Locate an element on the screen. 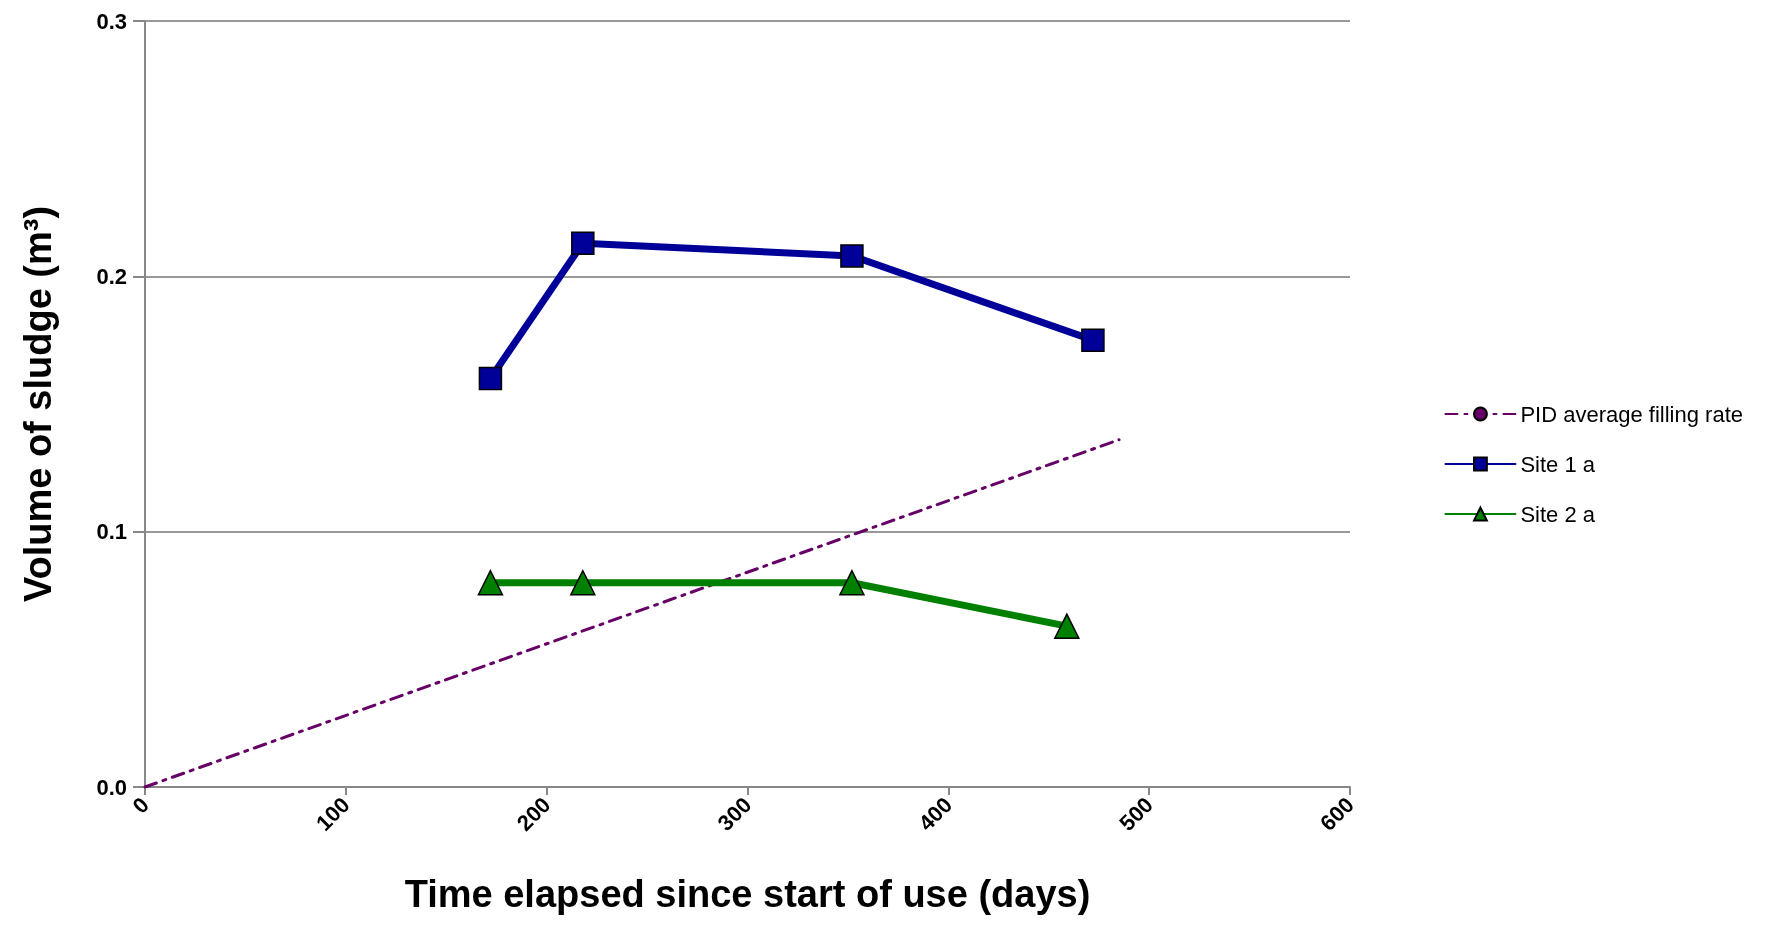 This screenshot has height=928, width=1768. x-tick-label: 0 is located at coordinates (140, 805).